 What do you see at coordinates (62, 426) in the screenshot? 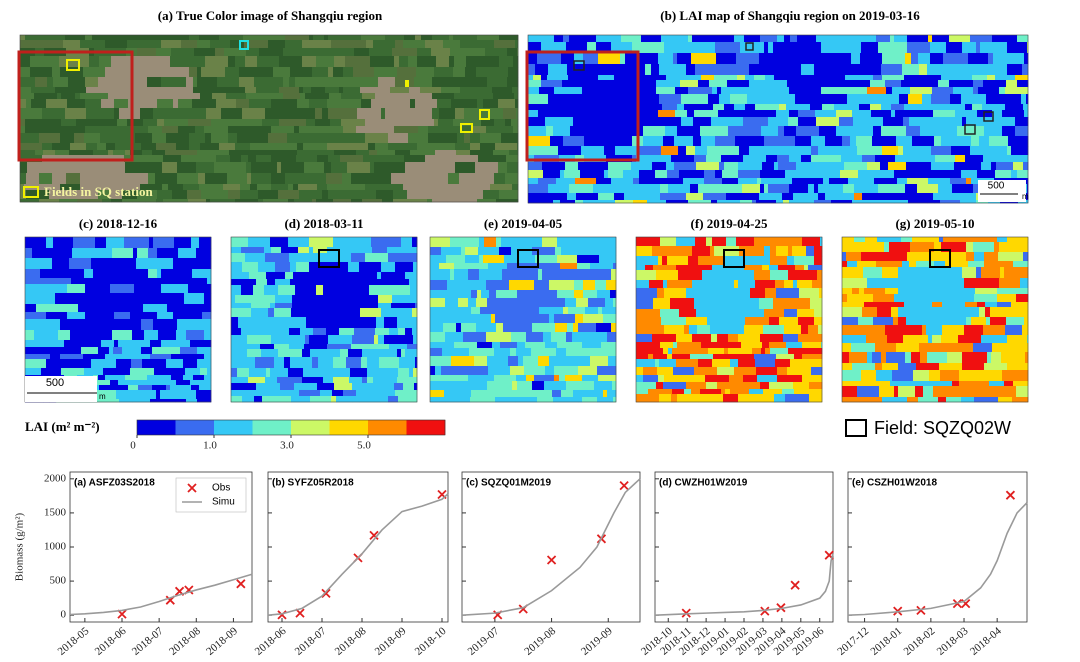
I see `colorbar-label: LAI (m² m⁻²)` at bounding box center [62, 426].